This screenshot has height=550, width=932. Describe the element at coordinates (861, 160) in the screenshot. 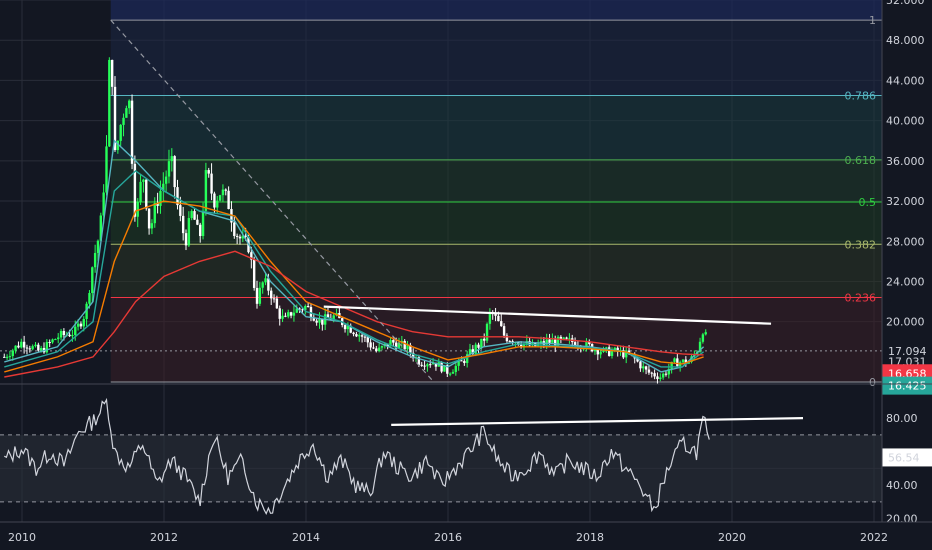

I see `fib-level-label: 0.618` at that location.